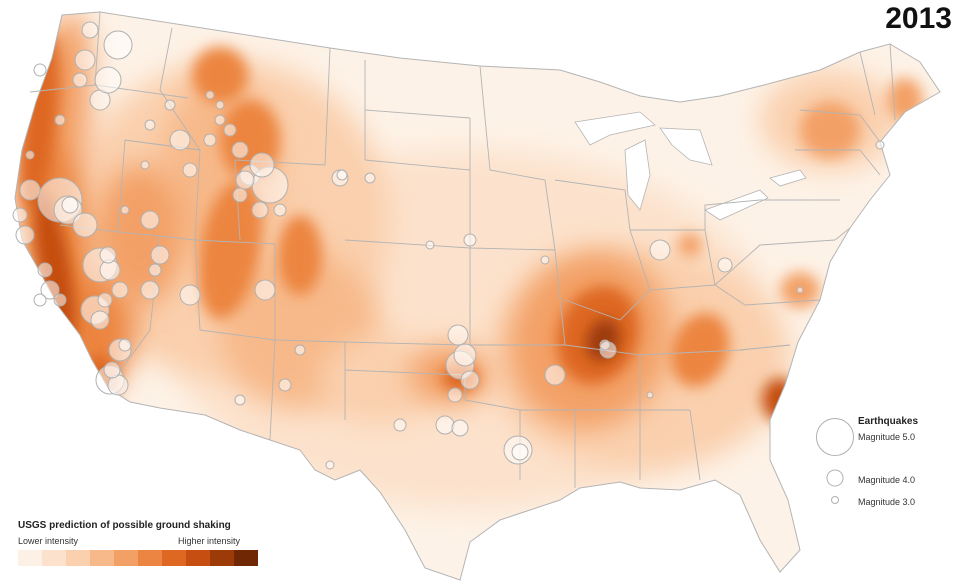 The height and width of the screenshot is (588, 980). What do you see at coordinates (918, 18) in the screenshot?
I see `year-label: 2013` at bounding box center [918, 18].